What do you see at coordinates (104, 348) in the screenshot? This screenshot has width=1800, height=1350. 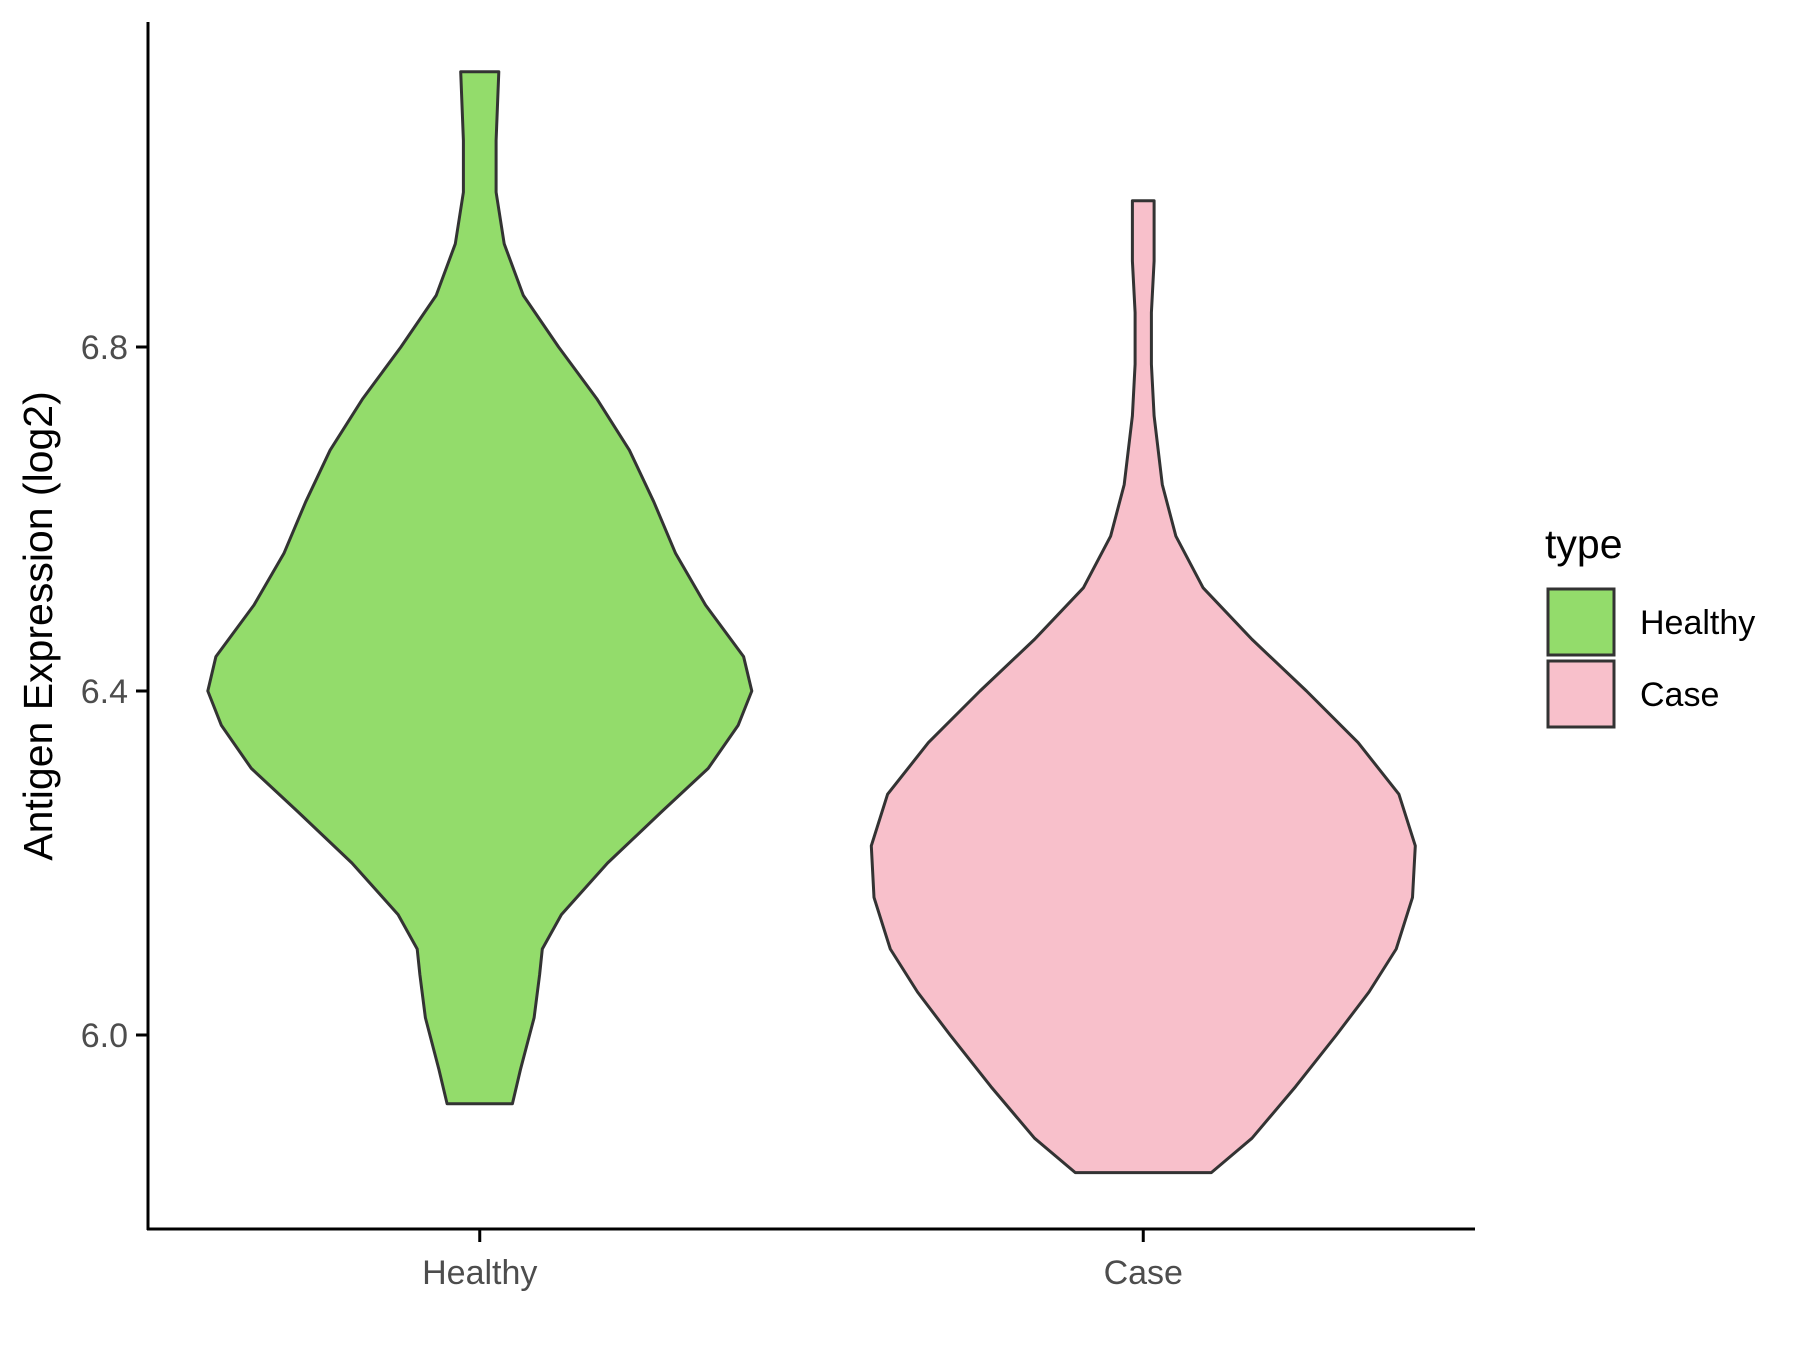 I see `y-tick-label: 6.8` at bounding box center [104, 348].